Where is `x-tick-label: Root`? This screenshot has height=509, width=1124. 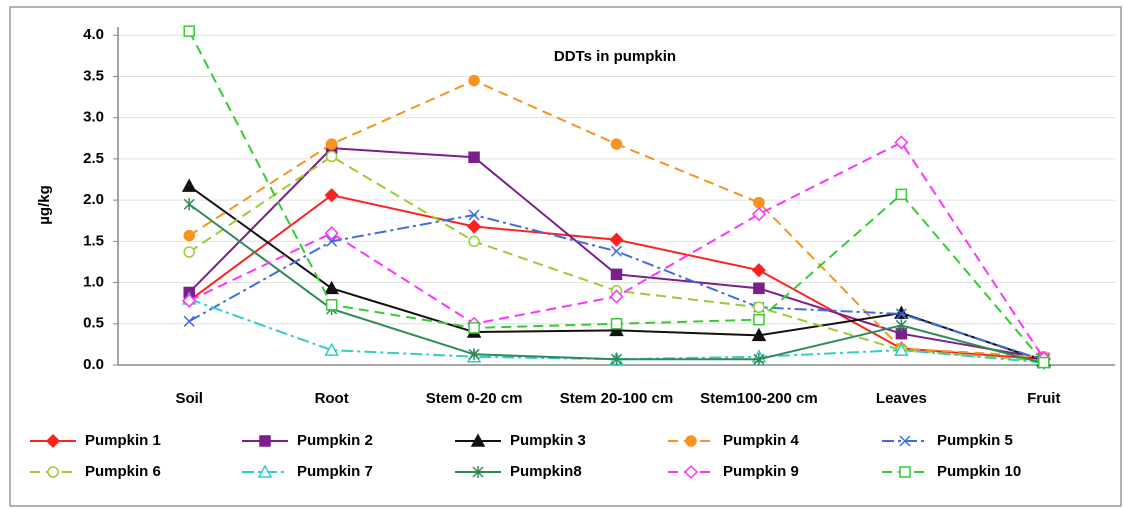 x-tick-label: Root is located at coordinates (331, 398).